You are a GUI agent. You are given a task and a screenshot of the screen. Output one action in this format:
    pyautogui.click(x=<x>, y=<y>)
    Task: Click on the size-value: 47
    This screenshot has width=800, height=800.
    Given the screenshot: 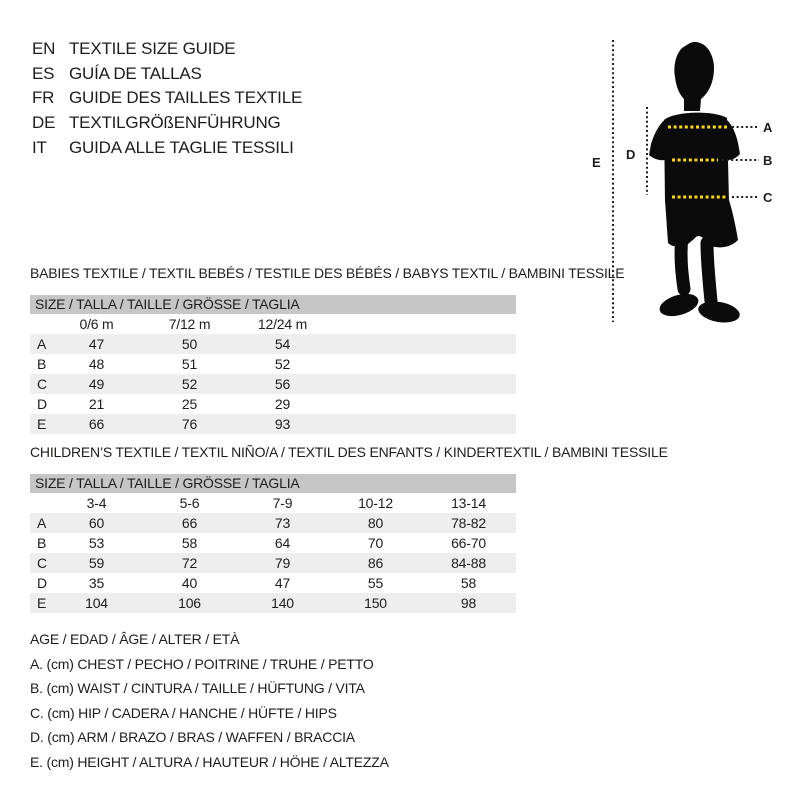 What is the action you would take?
    pyautogui.click(x=96, y=344)
    